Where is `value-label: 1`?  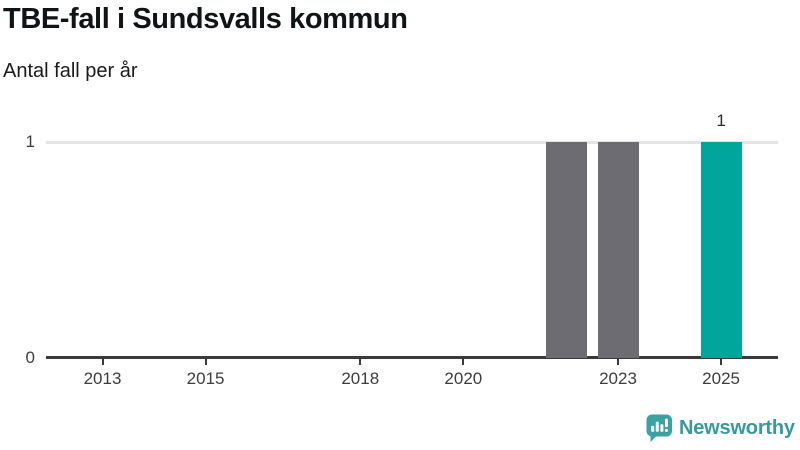 value-label: 1 is located at coordinates (721, 120).